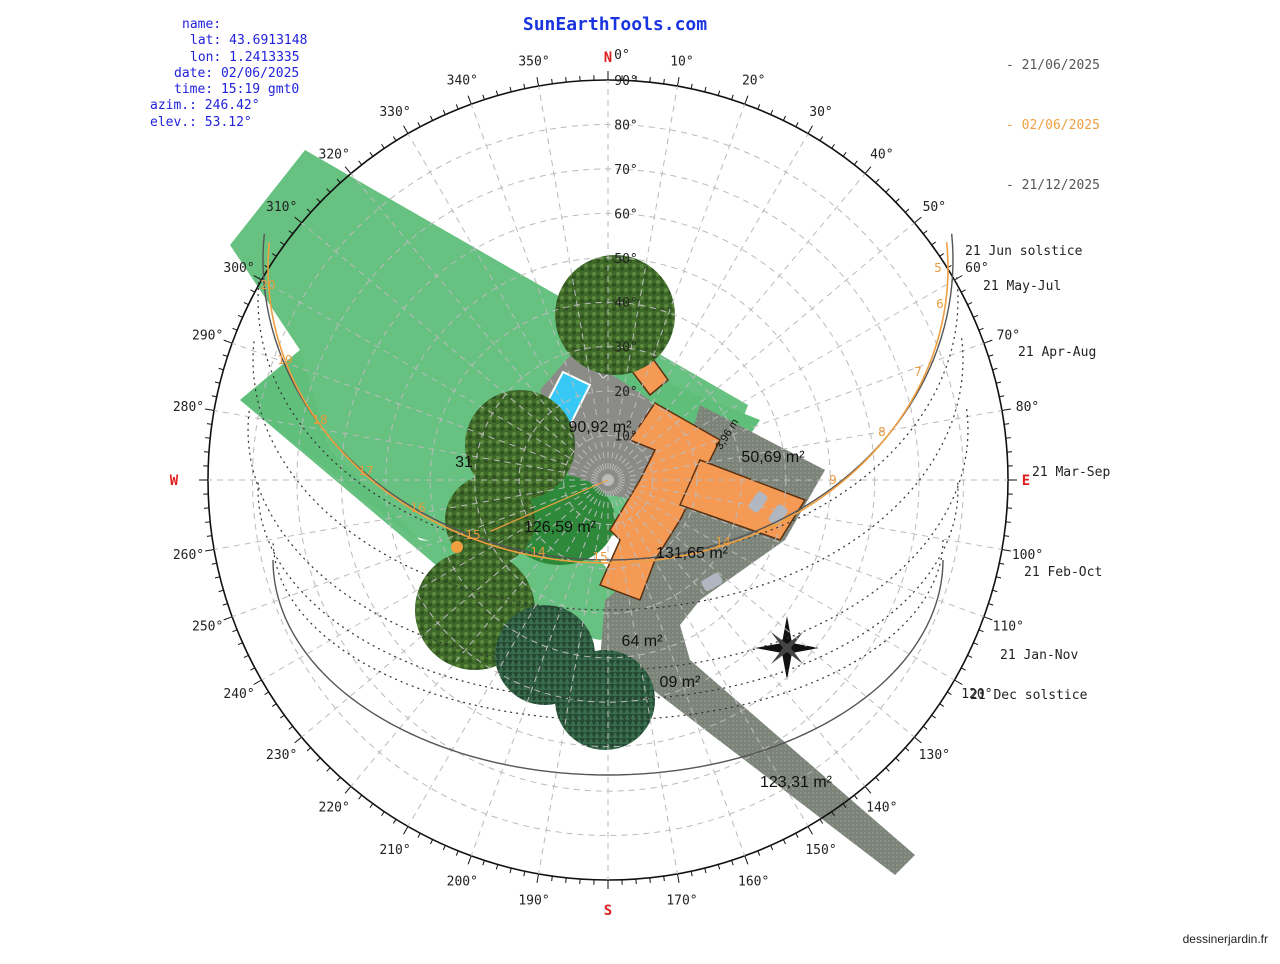 Image resolution: width=1280 pixels, height=964 pixels. What do you see at coordinates (773, 457) in the screenshot?
I see `area-label: 50,69 m²` at bounding box center [773, 457].